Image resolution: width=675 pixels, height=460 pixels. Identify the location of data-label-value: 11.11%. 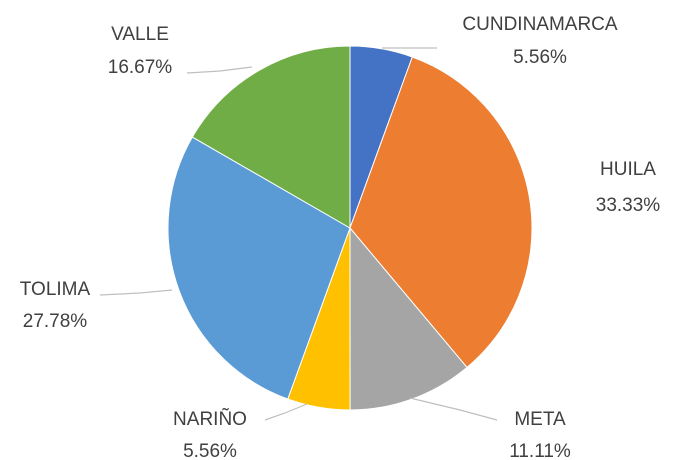
(540, 450).